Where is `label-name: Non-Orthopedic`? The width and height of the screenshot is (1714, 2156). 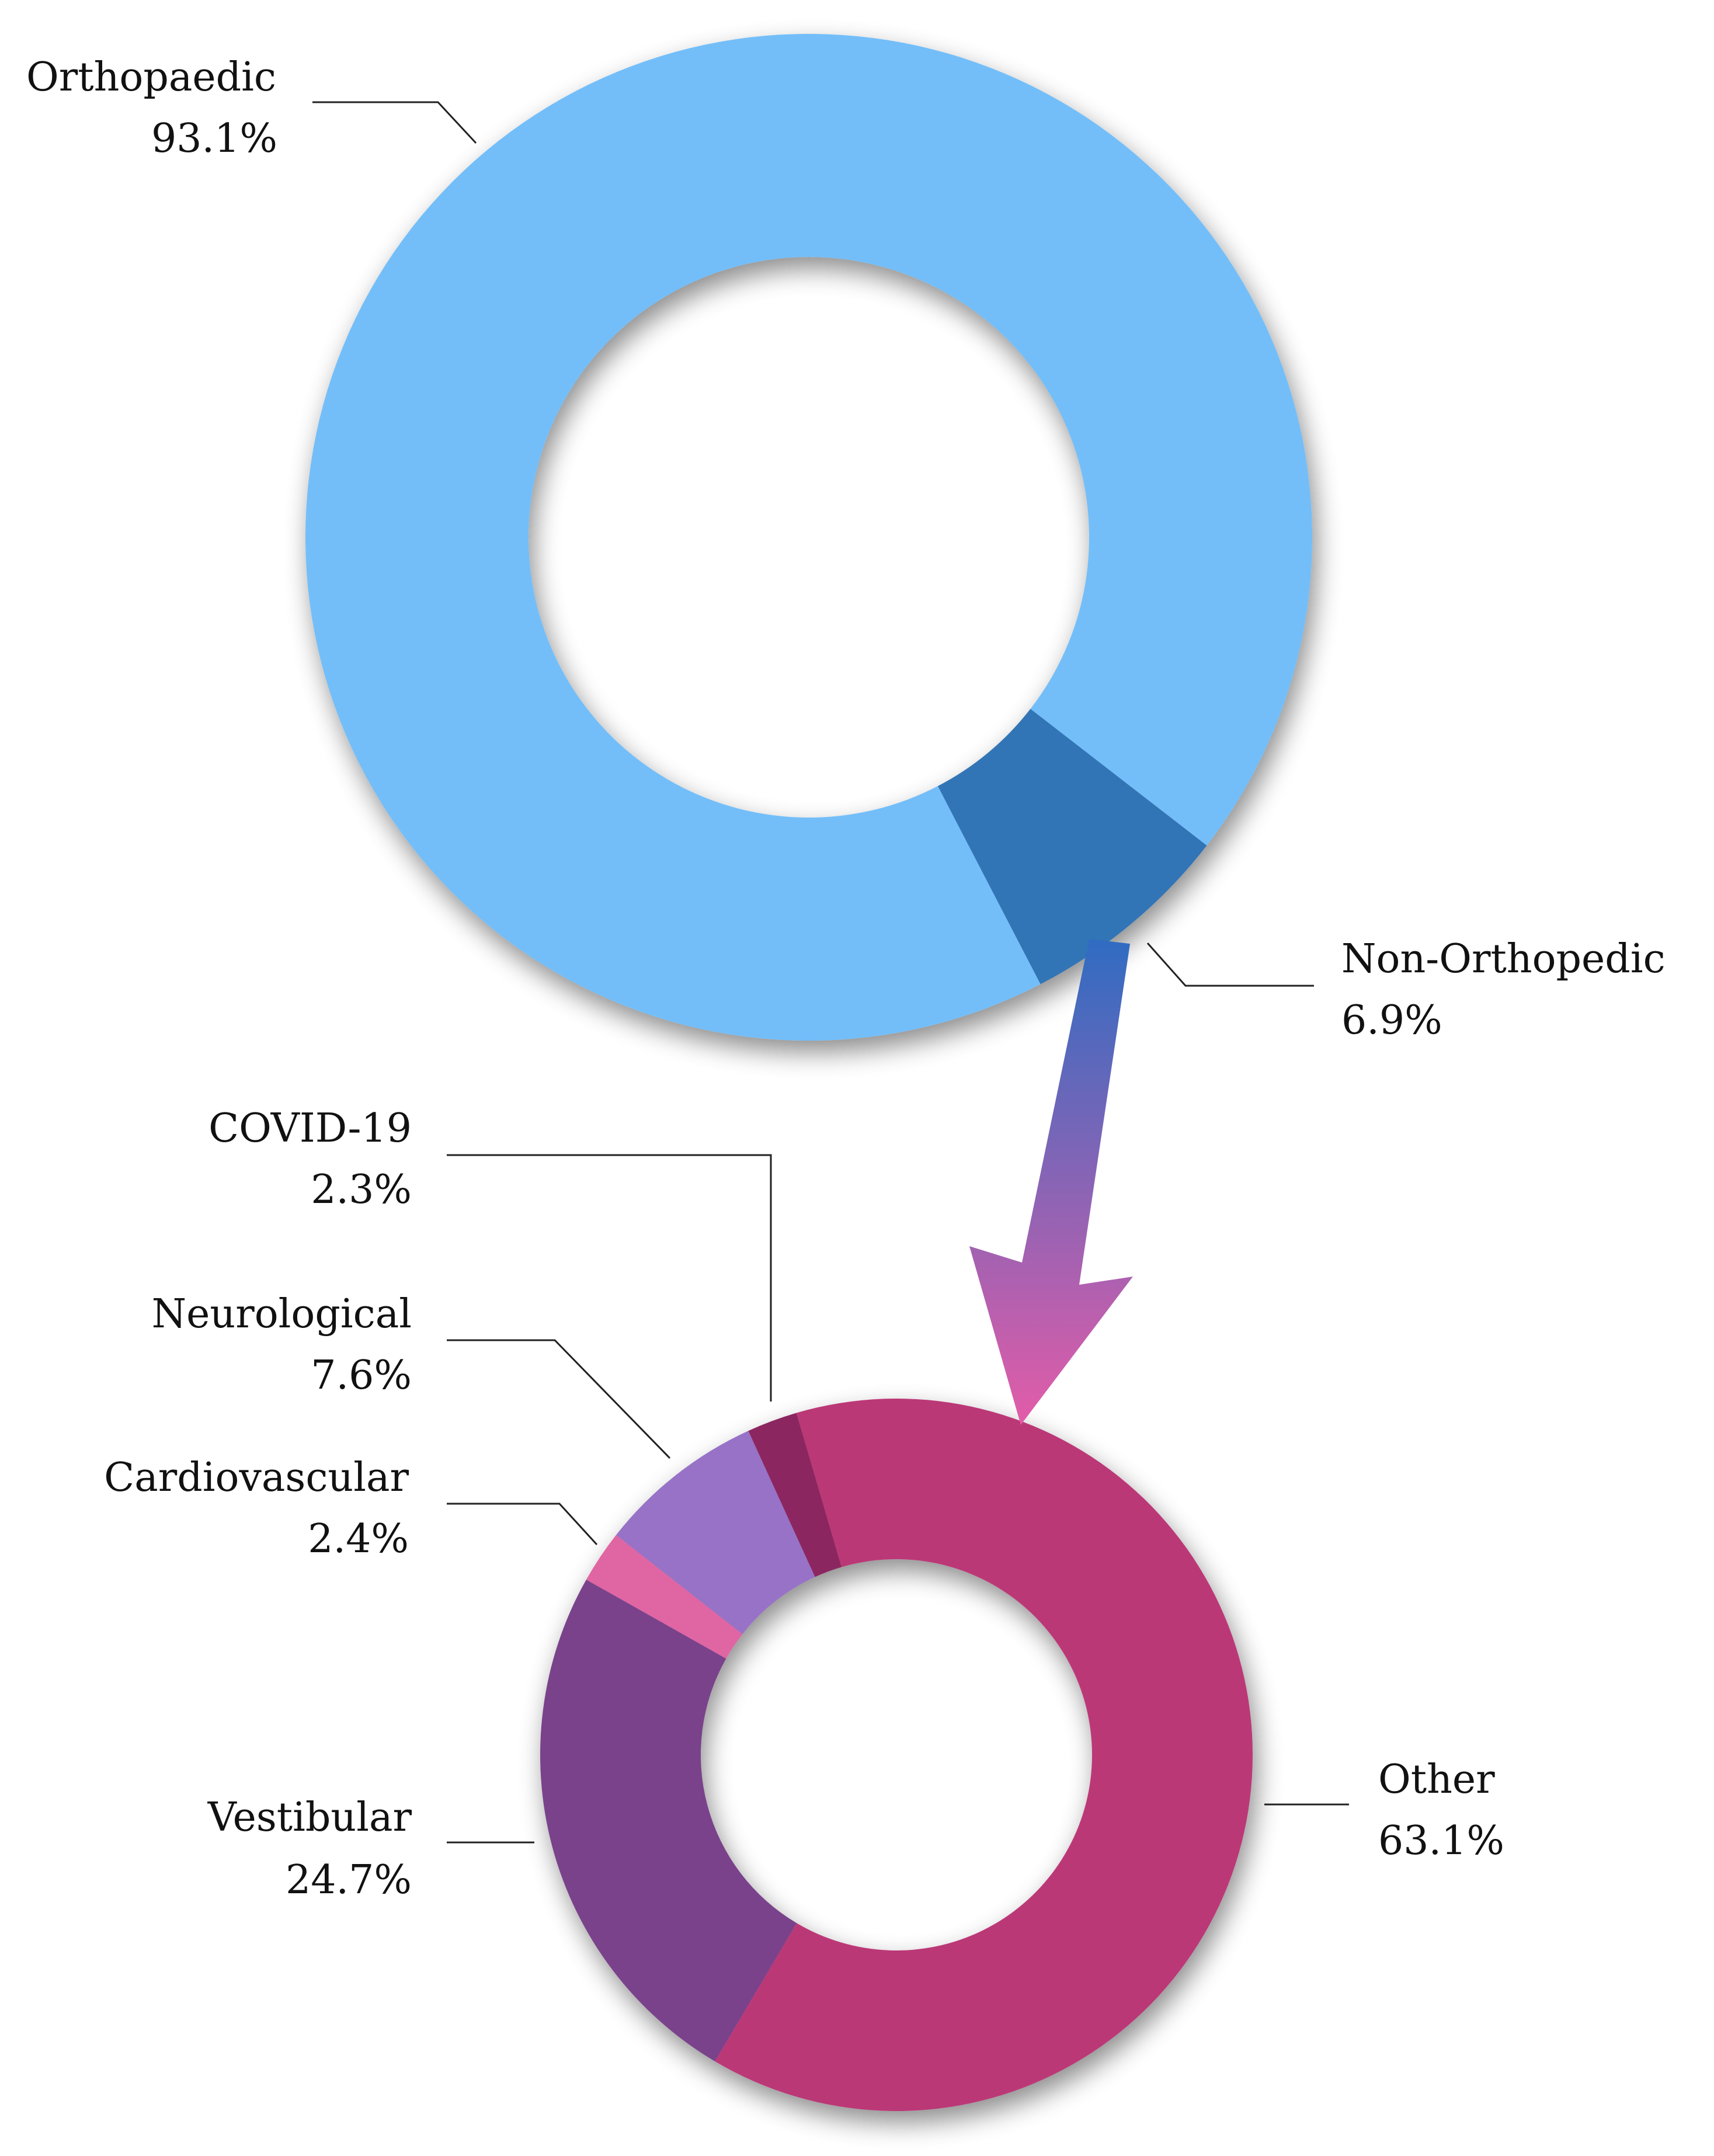 label-name: Non-Orthopedic is located at coordinates (1504, 959).